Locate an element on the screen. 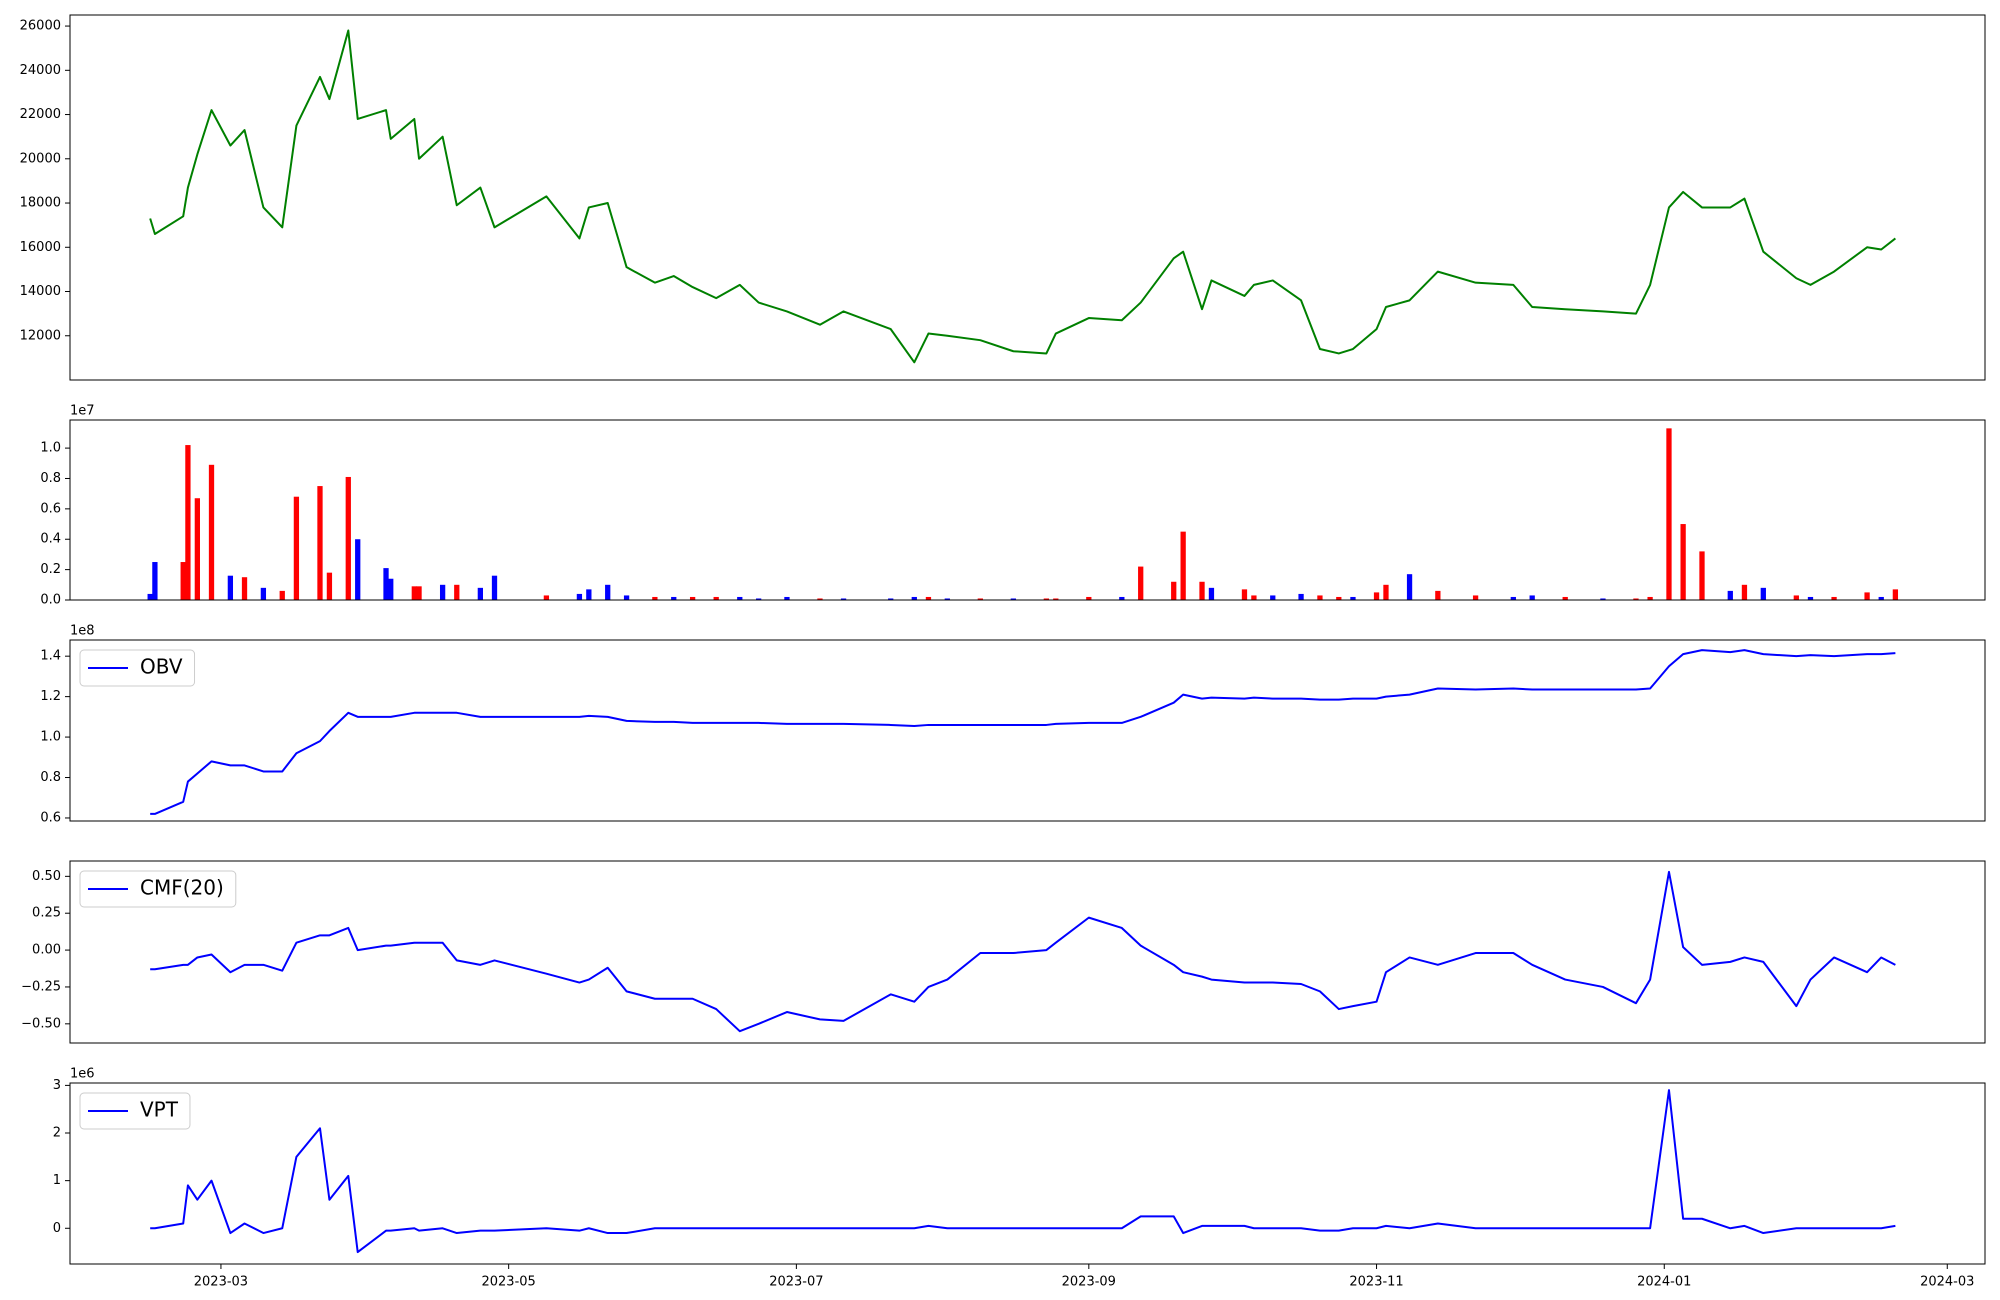 This screenshot has width=2000, height=1300. y-tick-label: 1.0 is located at coordinates (50, 737).